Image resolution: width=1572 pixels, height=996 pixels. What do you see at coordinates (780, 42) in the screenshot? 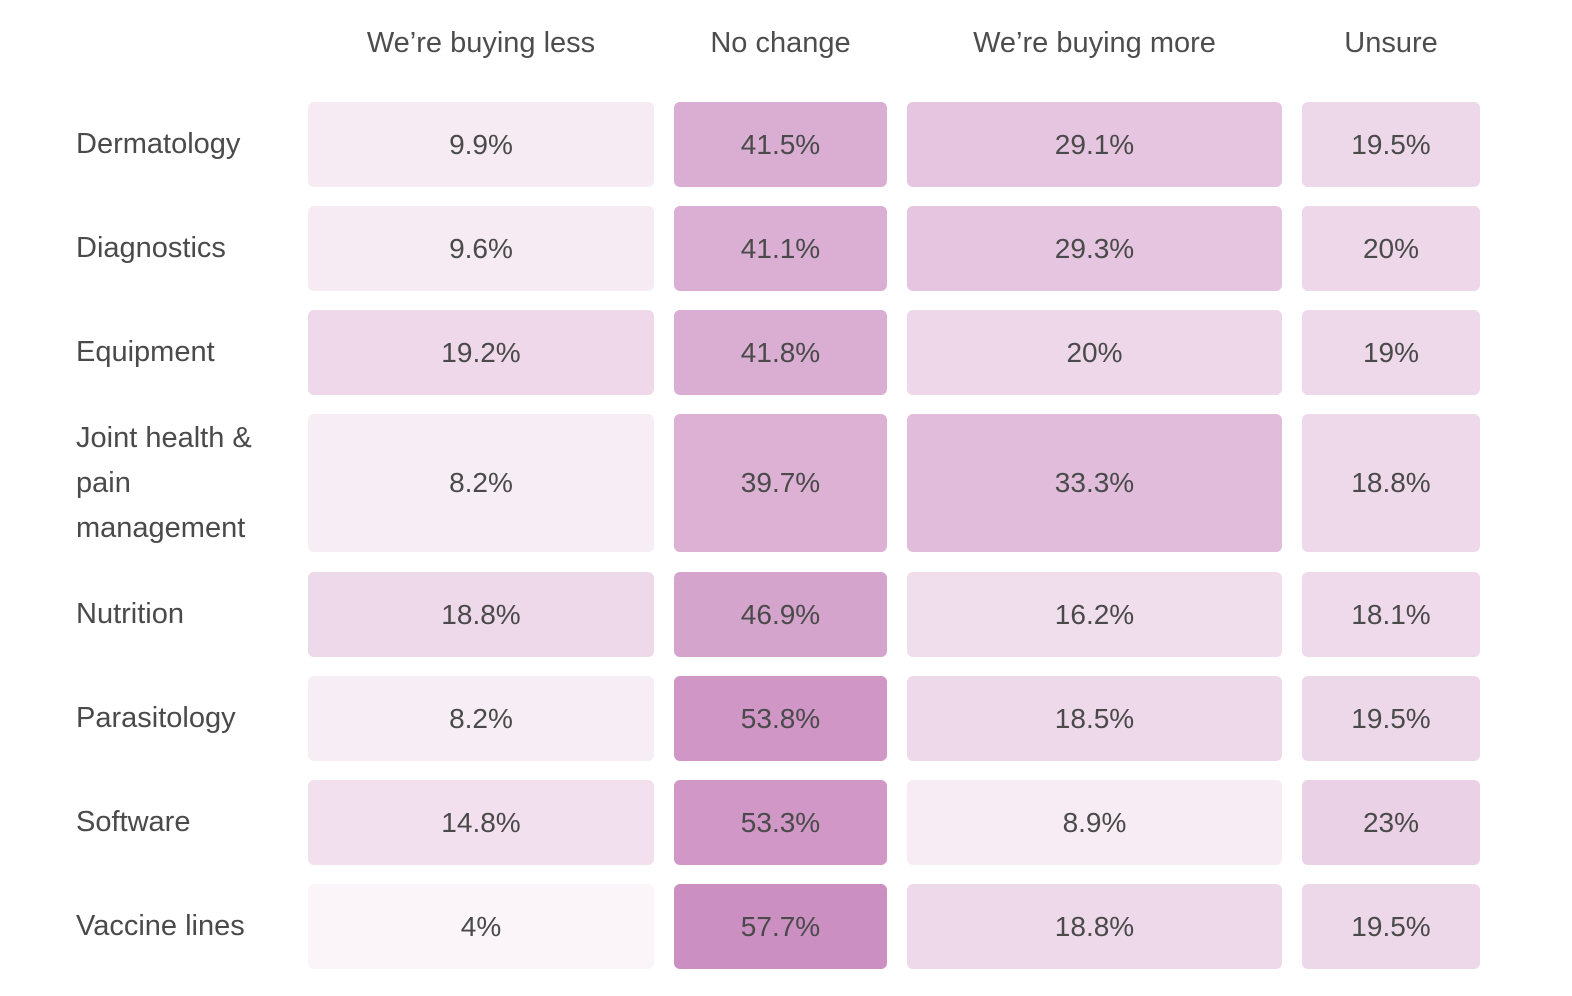
I see `column-header: No change` at bounding box center [780, 42].